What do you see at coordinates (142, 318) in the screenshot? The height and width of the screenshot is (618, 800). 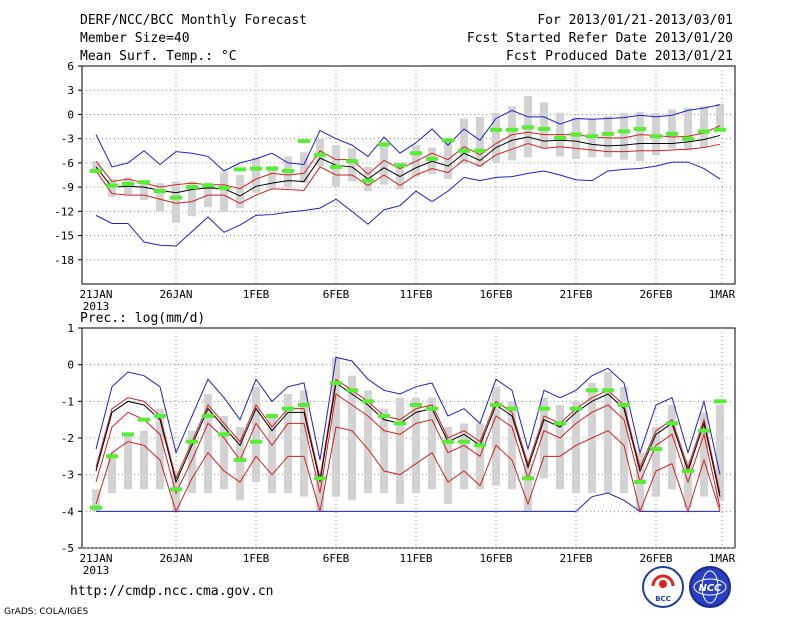 I see `precip-panel-title: Prec.: log(mm/d)` at bounding box center [142, 318].